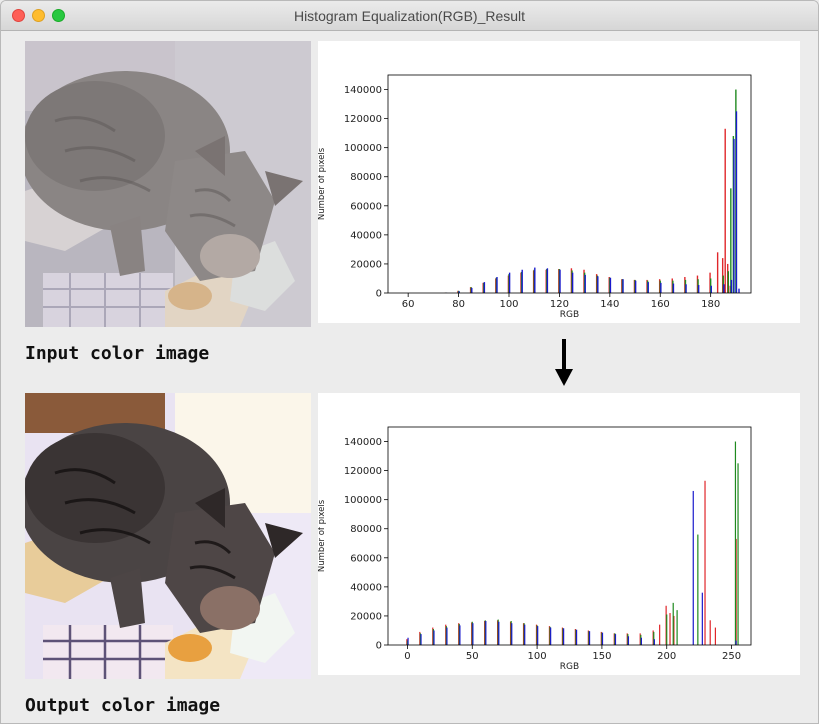 This screenshot has height=724, width=819. I want to click on hist0-ylabel: Number of pixels, so click(322, 183).